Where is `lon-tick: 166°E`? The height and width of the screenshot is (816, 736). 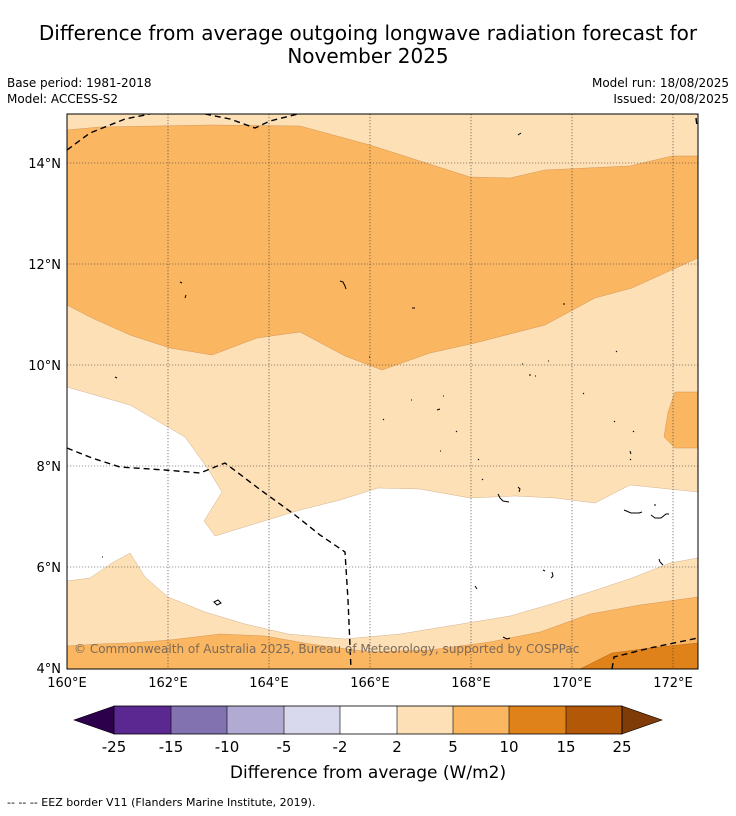
lon-tick: 166°E is located at coordinates (370, 683).